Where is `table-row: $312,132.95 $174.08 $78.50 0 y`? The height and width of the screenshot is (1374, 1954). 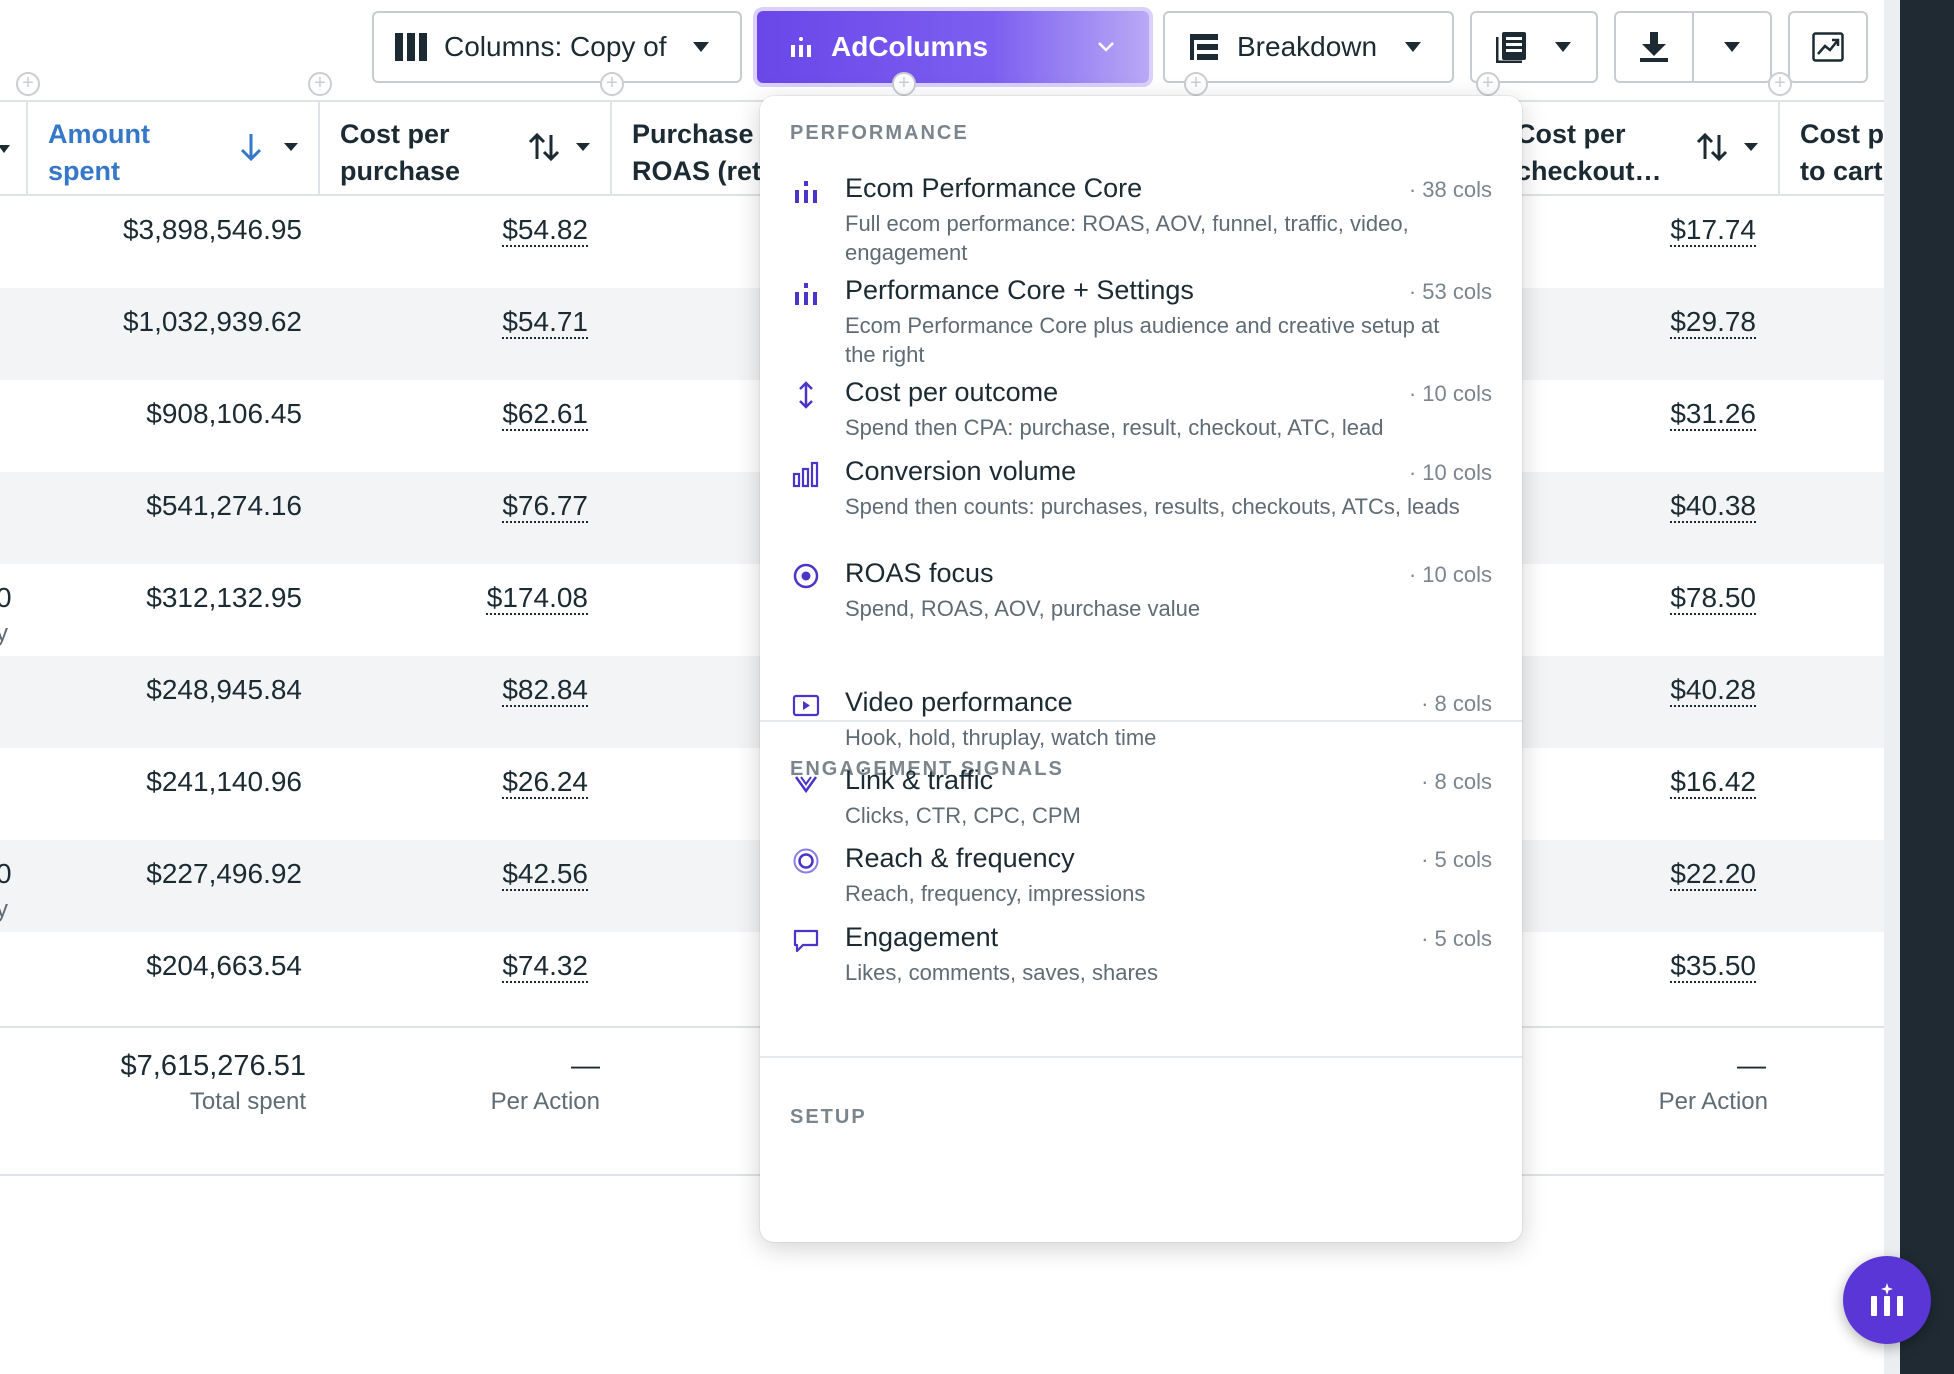 table-row: $312,132.95 $174.08 $78.50 0 y is located at coordinates (942, 610).